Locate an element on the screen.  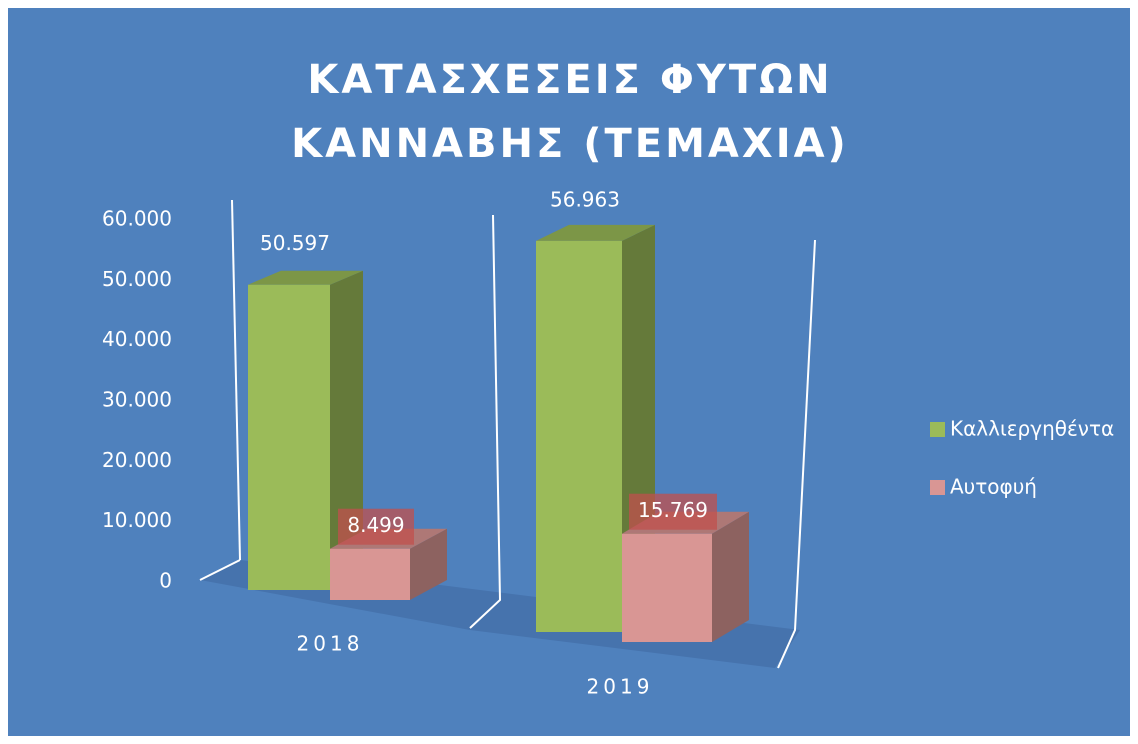
y-tick-label: 50.000 is located at coordinates (137, 279).